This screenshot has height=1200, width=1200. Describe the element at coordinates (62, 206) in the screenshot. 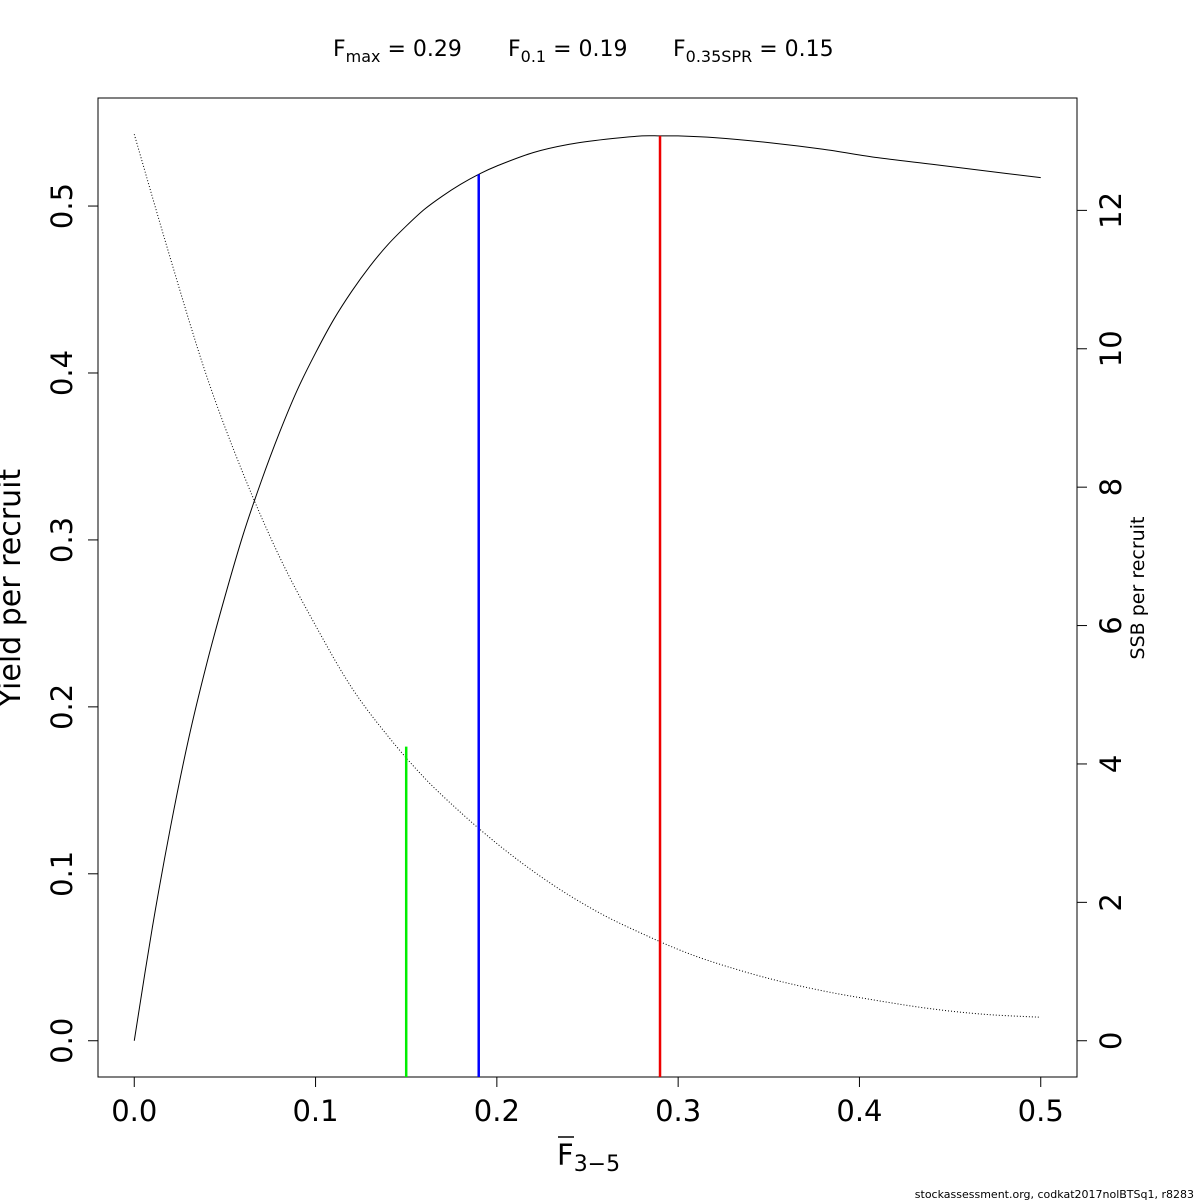

I see `y-tick-label: 0.5` at that location.